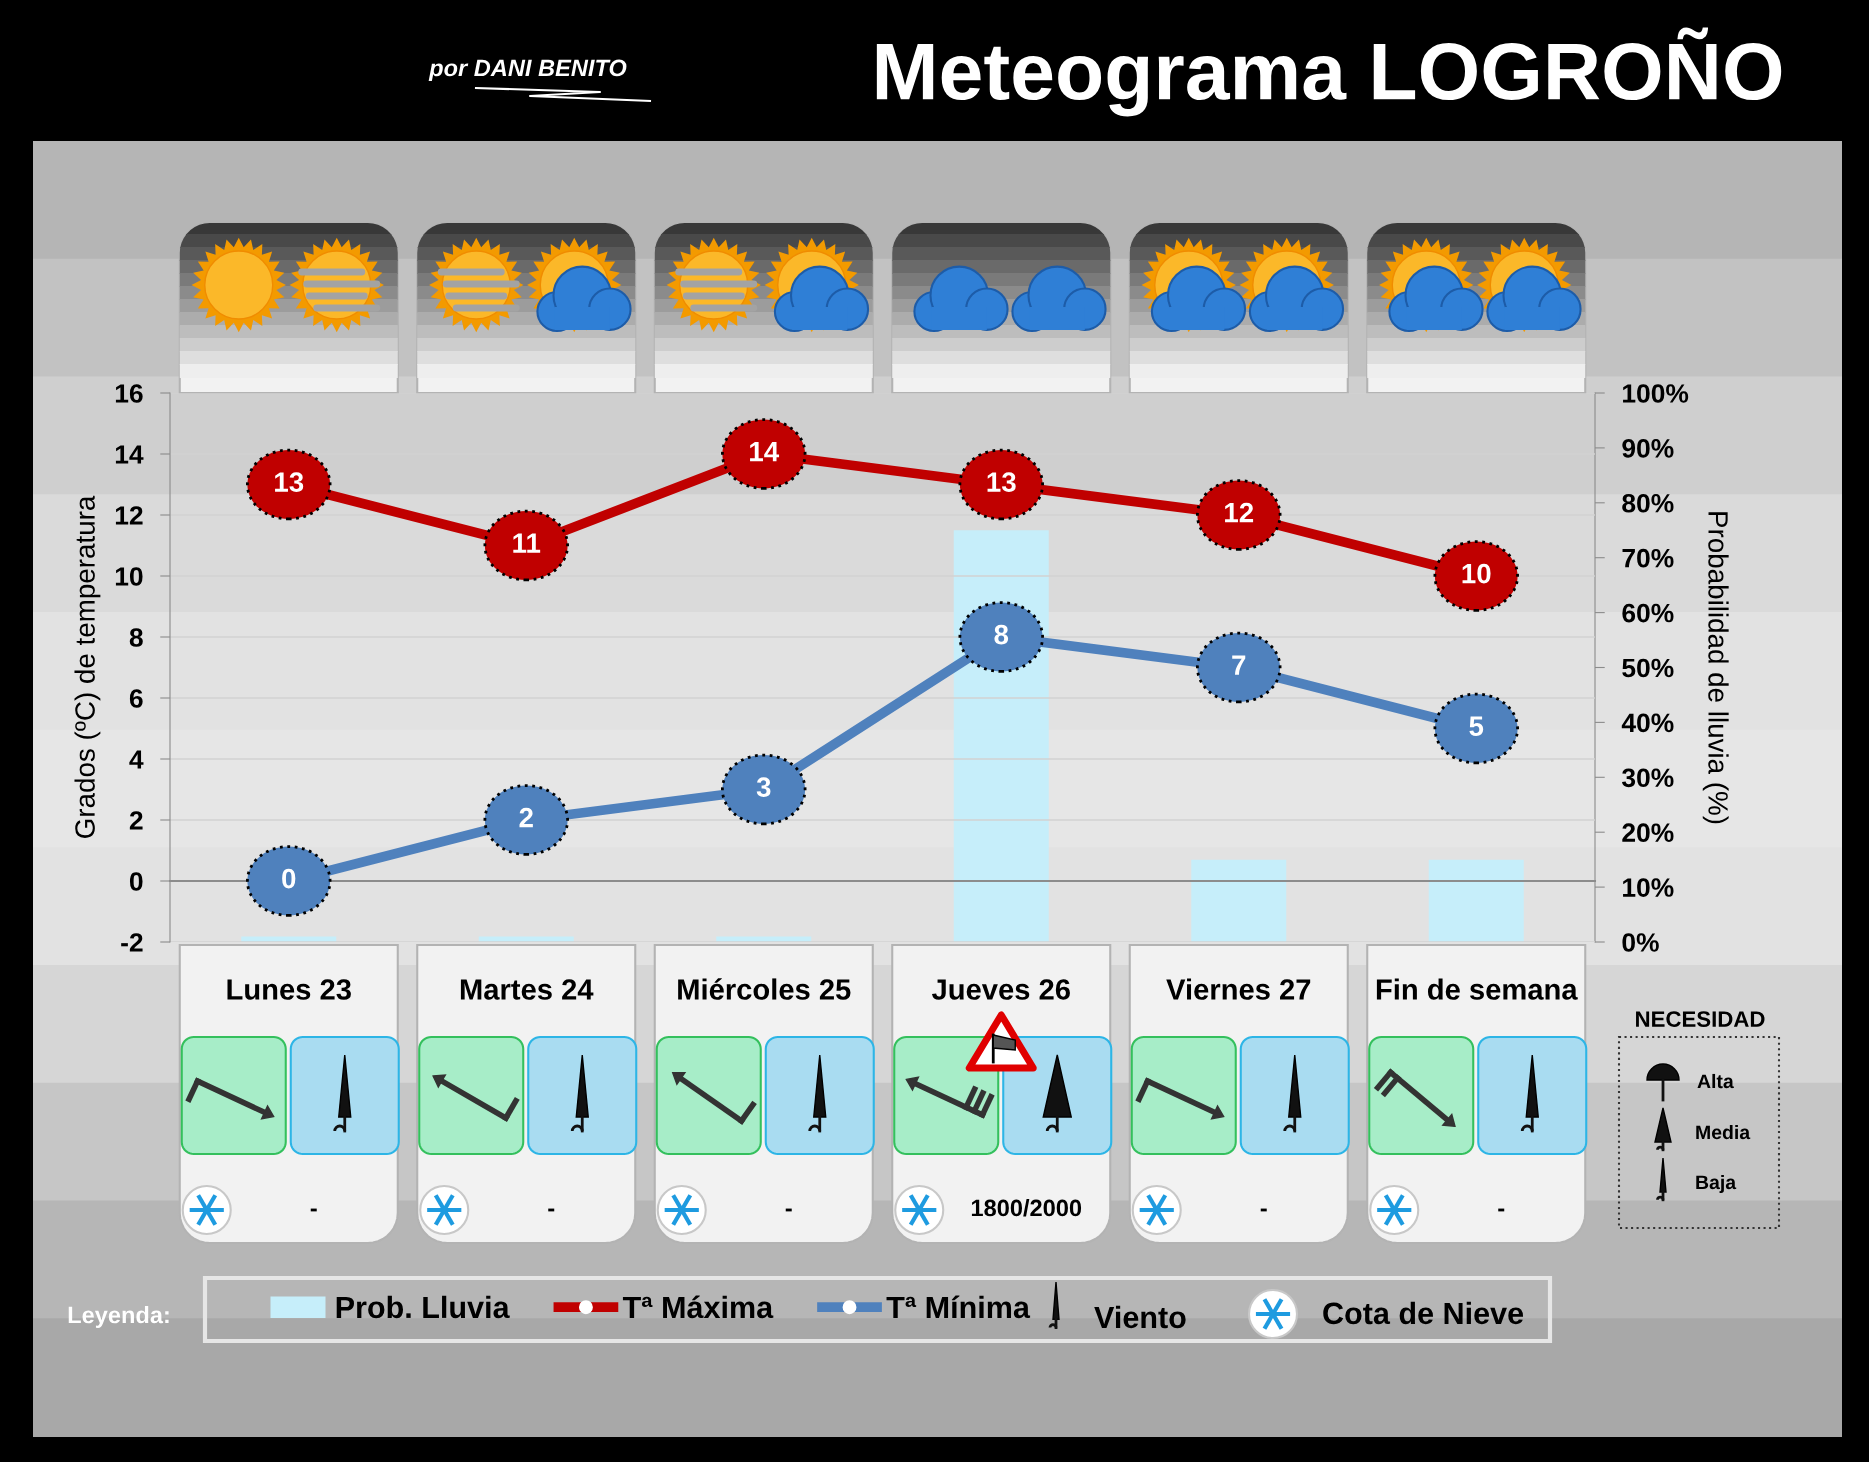 This screenshot has height=1462, width=1869. Describe the element at coordinates (1476, 573) in the screenshot. I see `data-label: 10` at that location.